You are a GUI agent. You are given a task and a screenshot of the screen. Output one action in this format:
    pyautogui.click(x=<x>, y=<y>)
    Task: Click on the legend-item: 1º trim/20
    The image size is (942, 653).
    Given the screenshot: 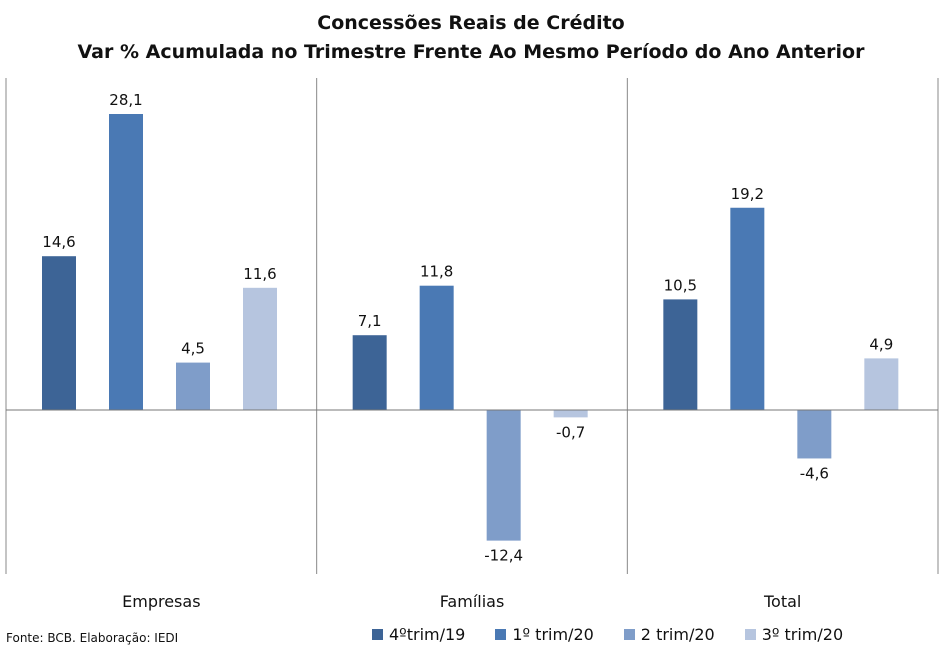 What is the action you would take?
    pyautogui.click(x=544, y=634)
    